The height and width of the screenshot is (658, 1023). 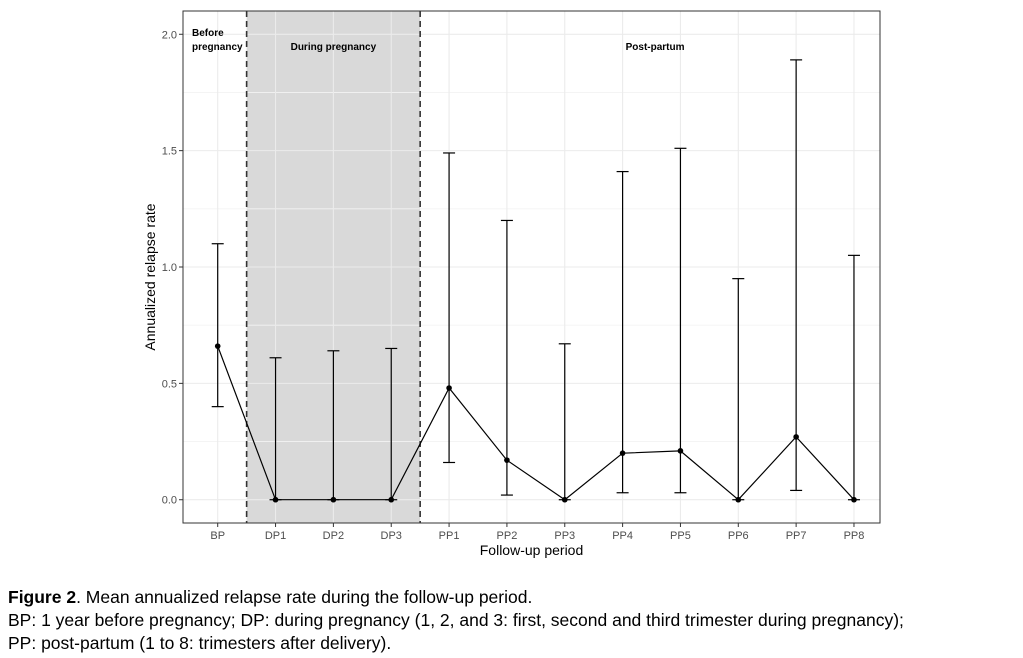 I want to click on x-tick-label-PP5: PP5, so click(x=680, y=536).